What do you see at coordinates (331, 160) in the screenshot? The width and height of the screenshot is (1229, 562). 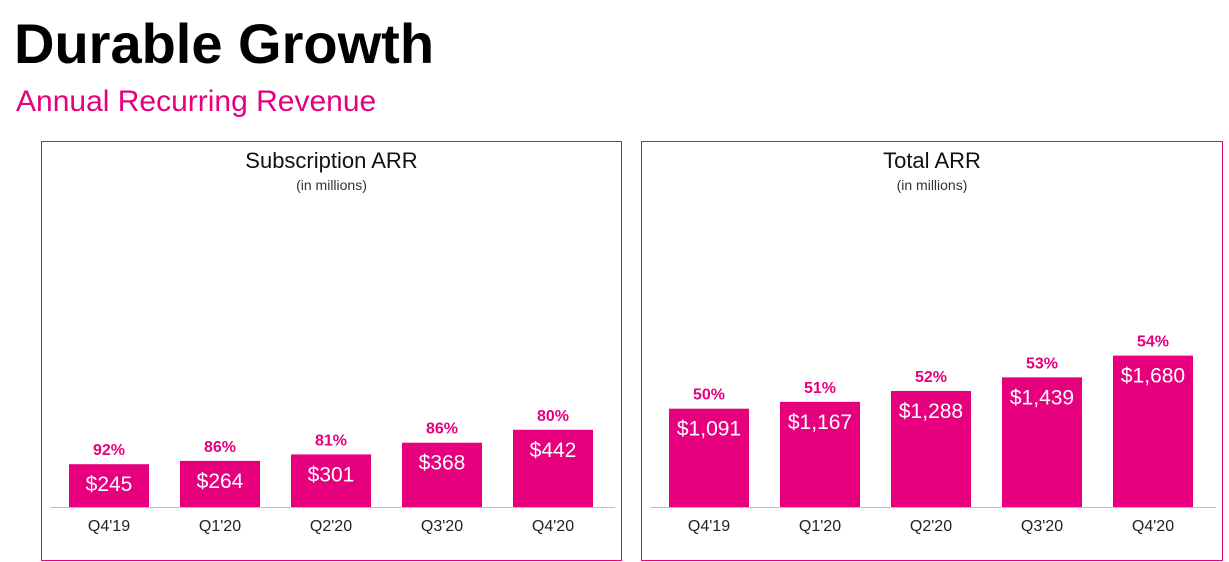 I see `chart-title: Subscription ARR` at bounding box center [331, 160].